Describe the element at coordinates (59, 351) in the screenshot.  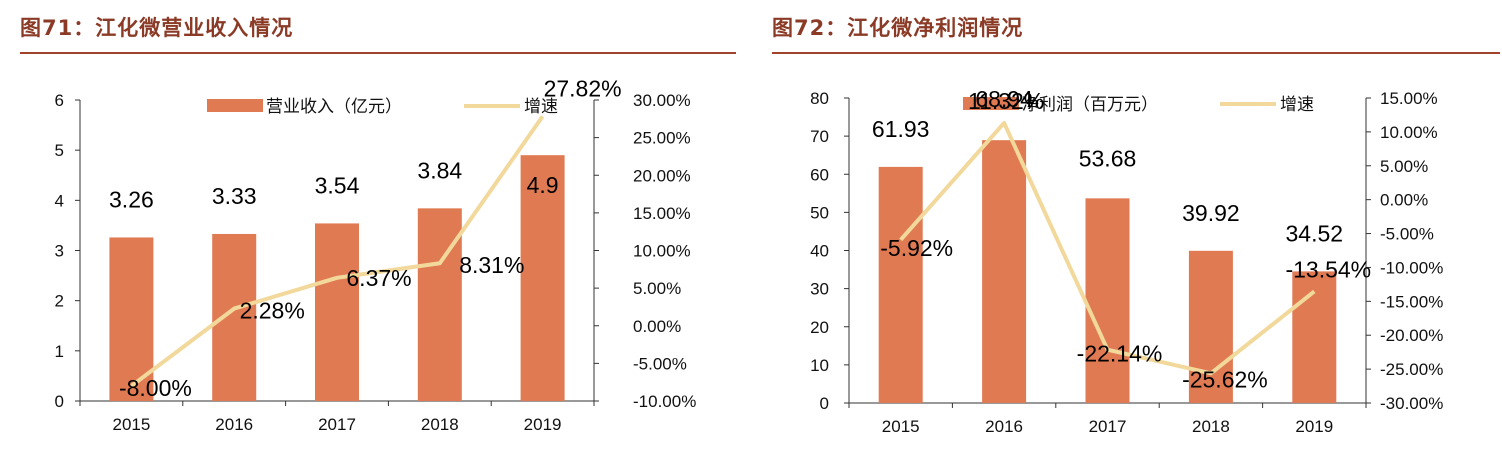
I see `left-axis-tick-label: 1` at that location.